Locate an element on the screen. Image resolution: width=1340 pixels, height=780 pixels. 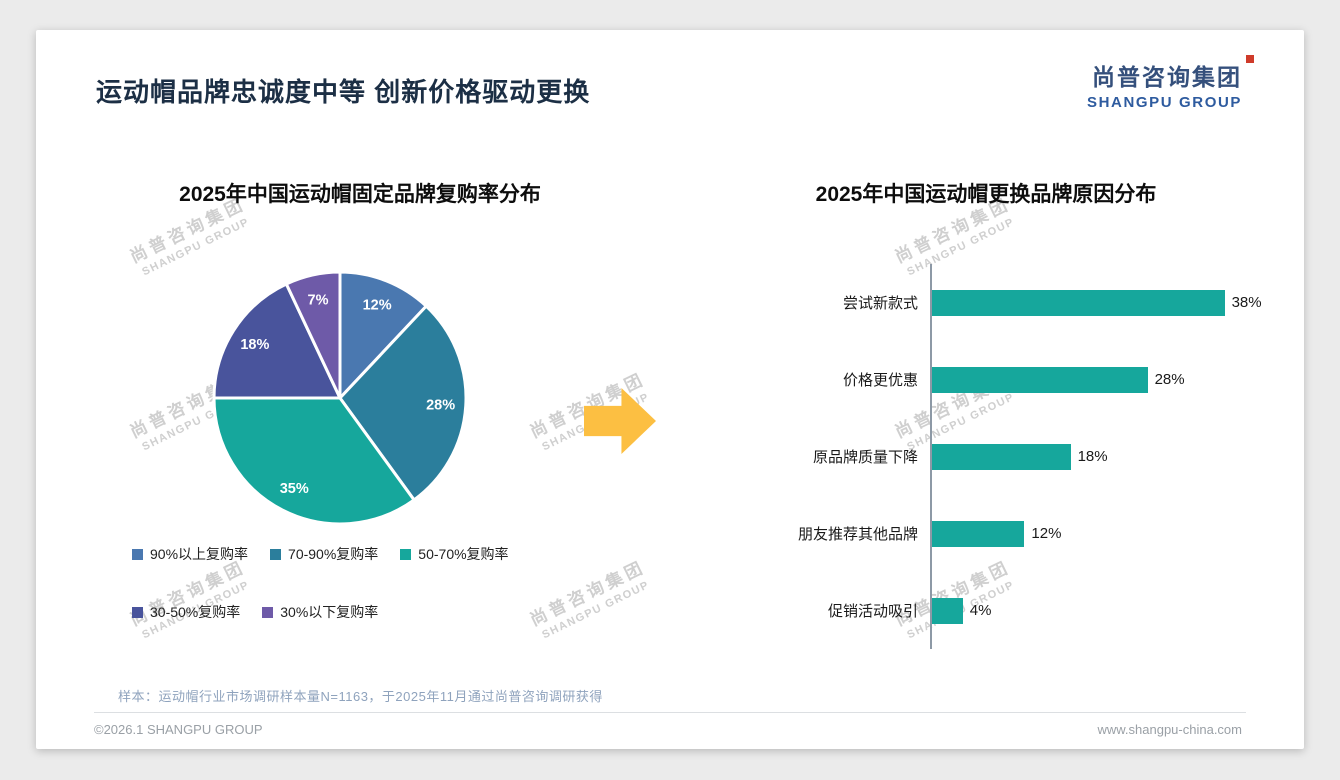
legend-item: 30-50%复购率 is located at coordinates (186, 612).